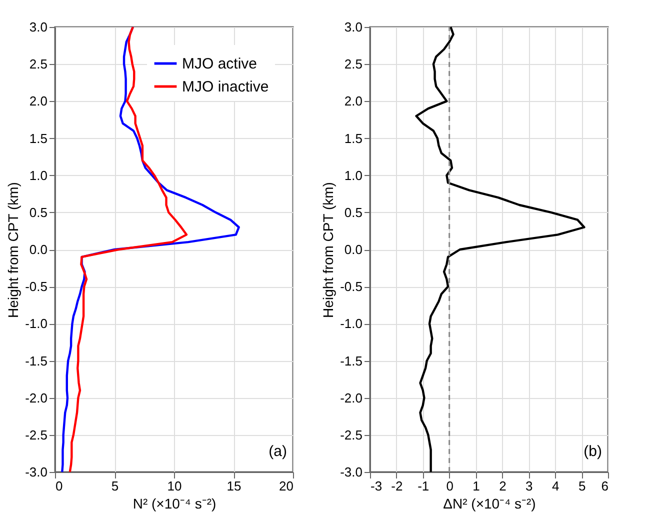 This screenshot has width=652, height=532. What do you see at coordinates (502, 486) in the screenshot?
I see `x-tick-label: 2` at bounding box center [502, 486].